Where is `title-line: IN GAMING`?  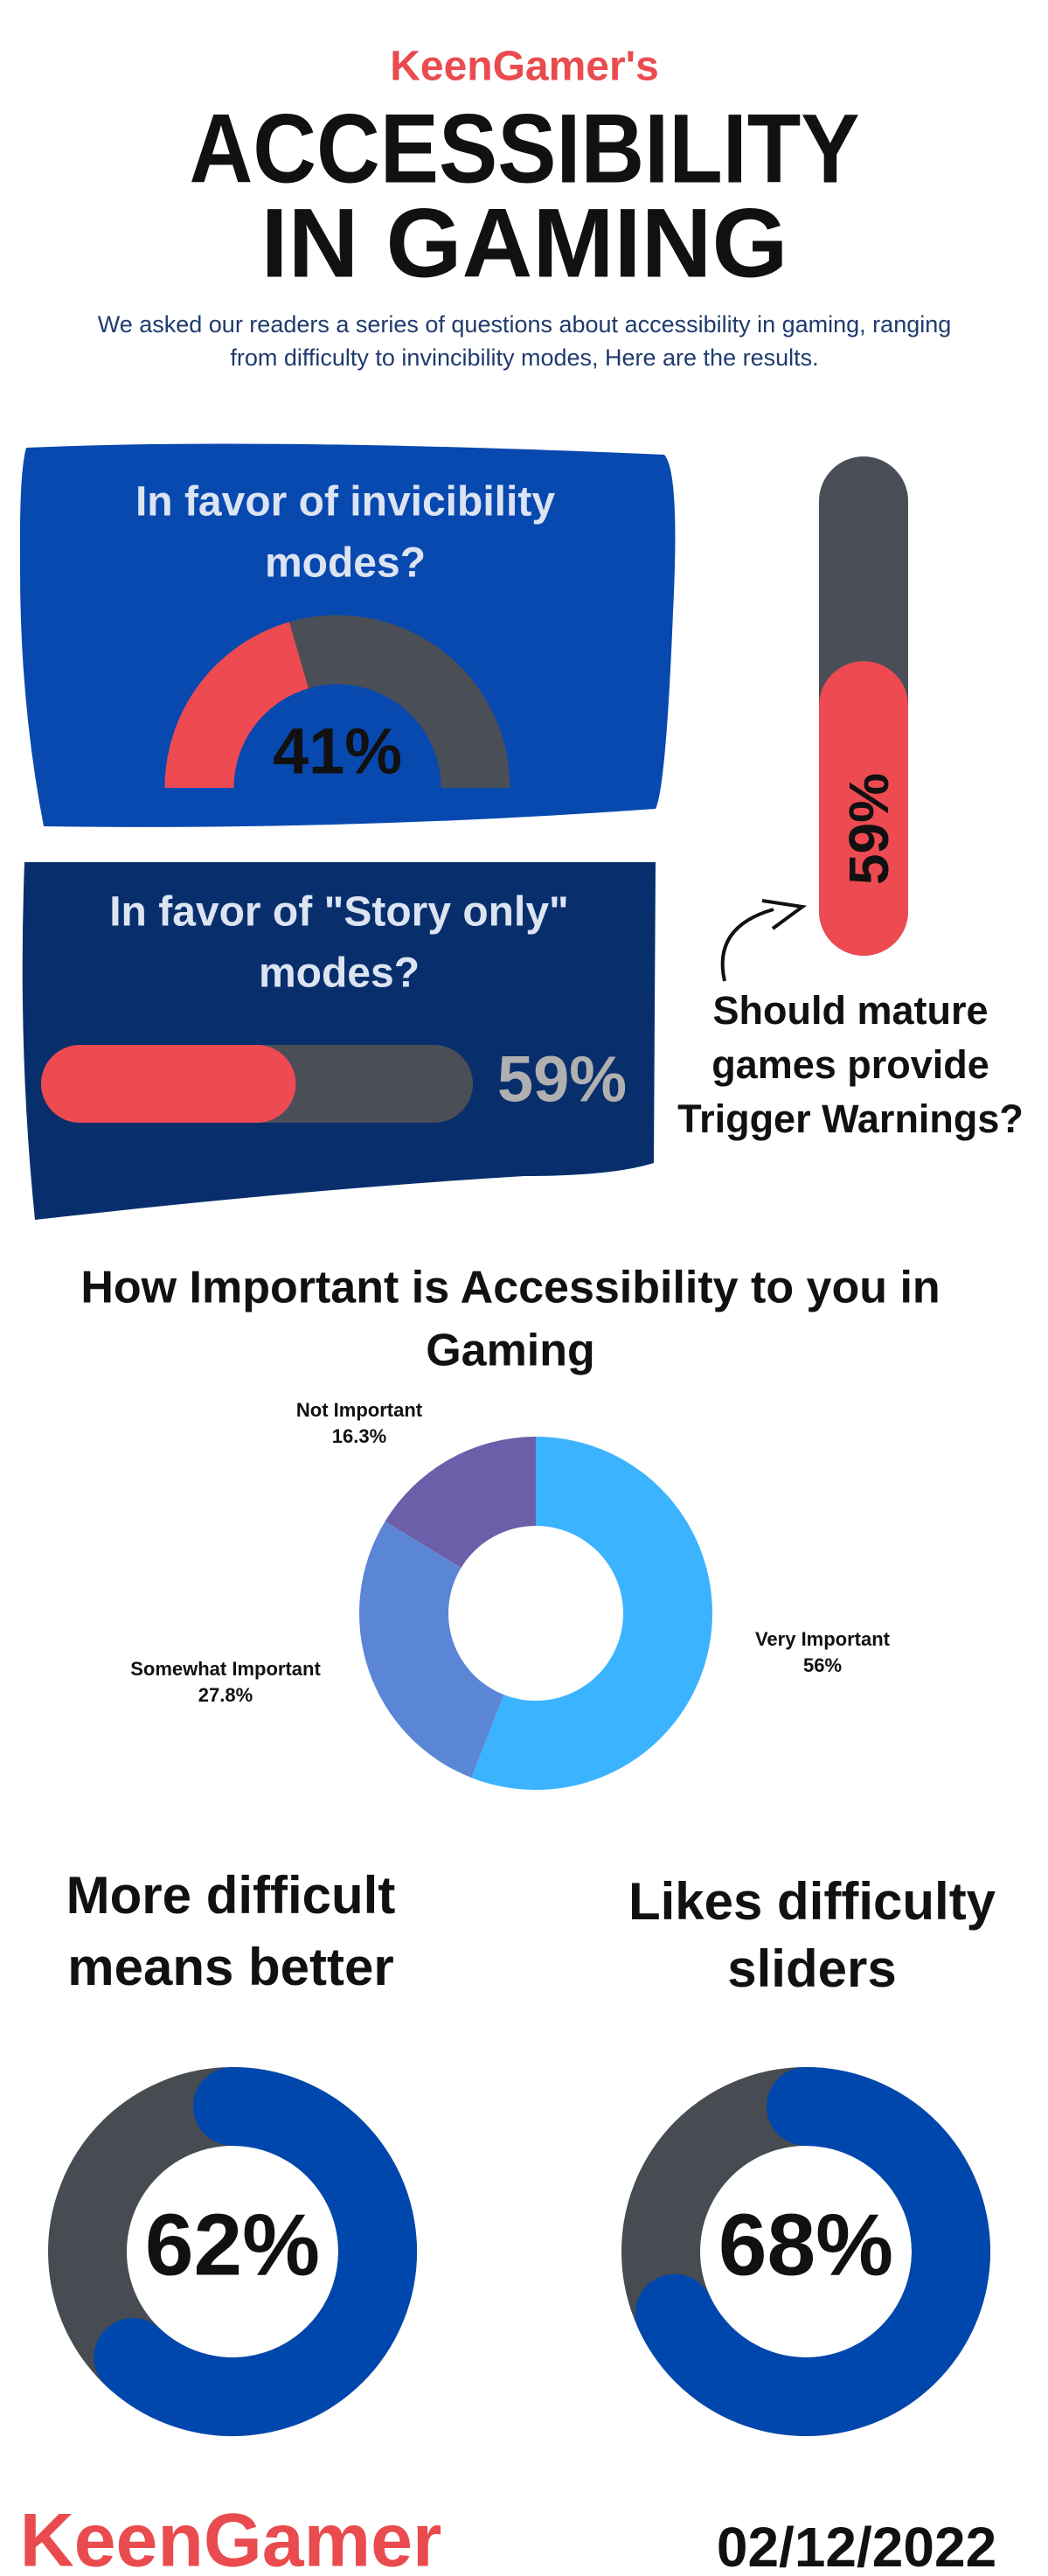
title-line: IN GAMING is located at coordinates (524, 243).